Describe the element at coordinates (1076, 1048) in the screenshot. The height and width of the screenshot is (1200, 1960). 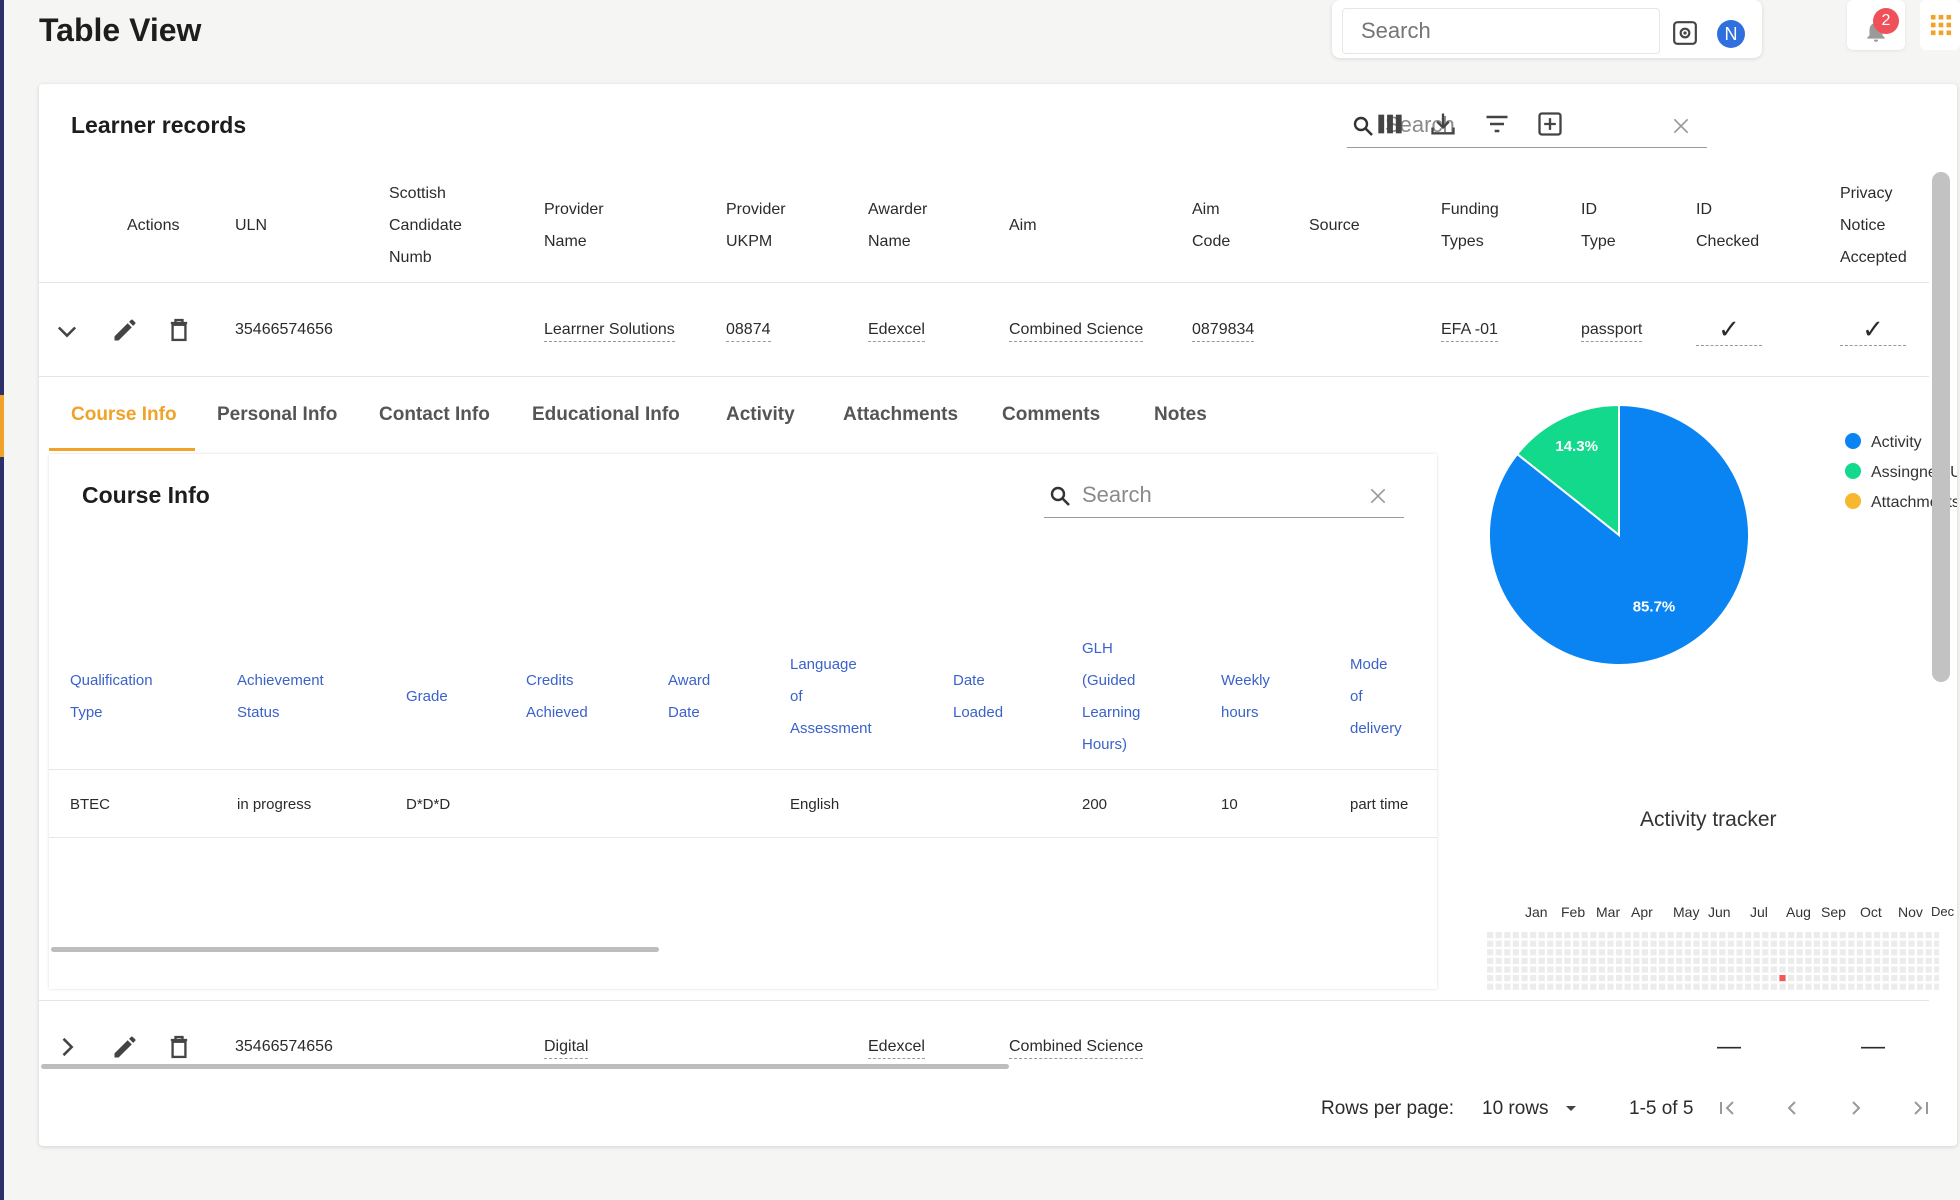
I see `row2-aim: Combined Science` at that location.